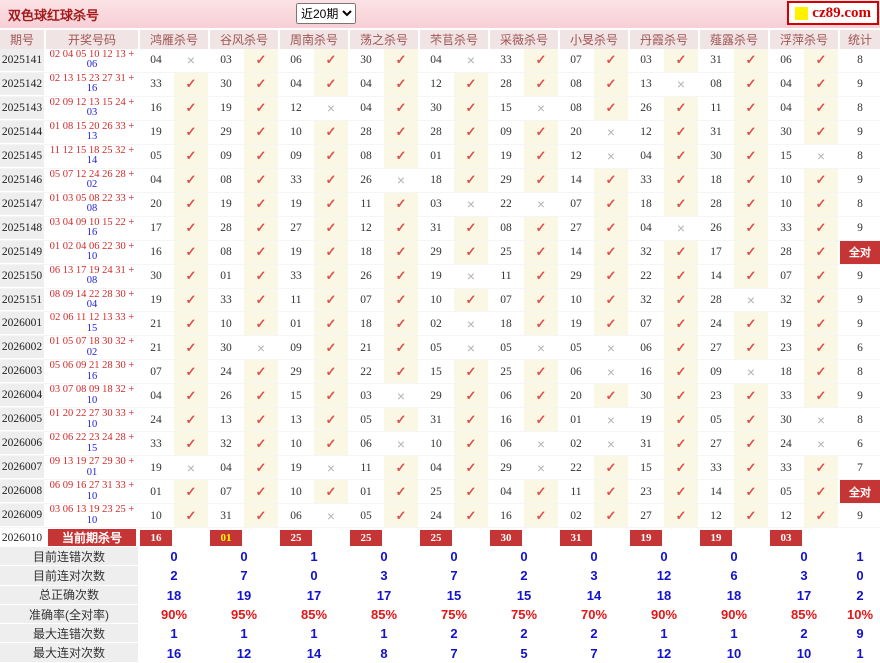  Describe the element at coordinates (735, 614) in the screenshot. I see `summary-value-cell: 90%` at that location.